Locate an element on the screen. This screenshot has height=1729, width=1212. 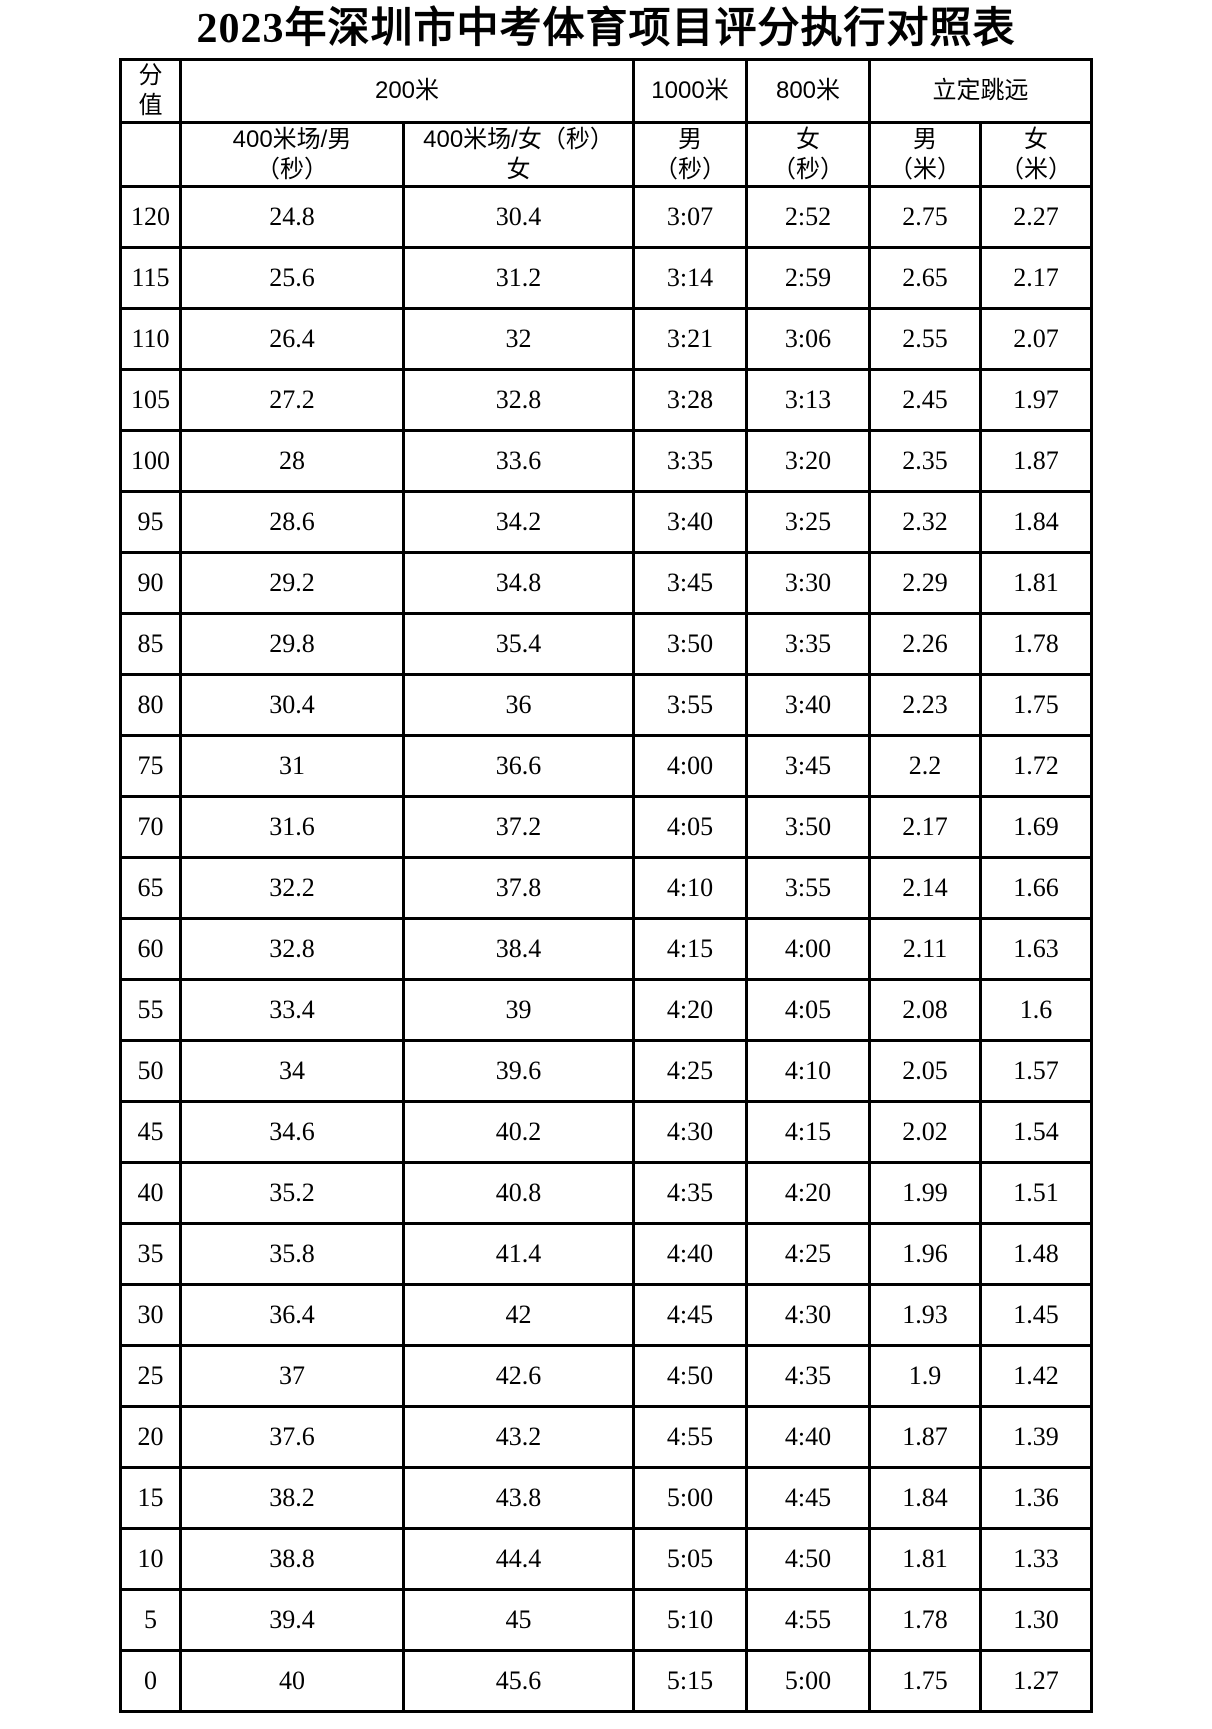
table-cell: 37.6 is located at coordinates (291, 1437).